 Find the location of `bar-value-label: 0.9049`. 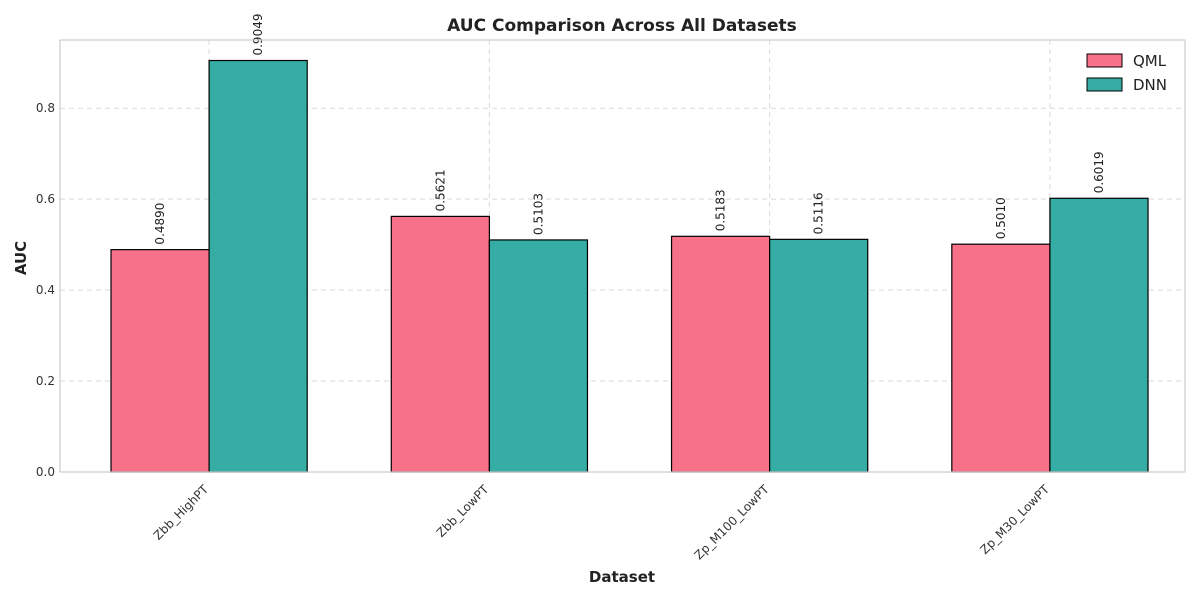

bar-value-label: 0.9049 is located at coordinates (258, 35).